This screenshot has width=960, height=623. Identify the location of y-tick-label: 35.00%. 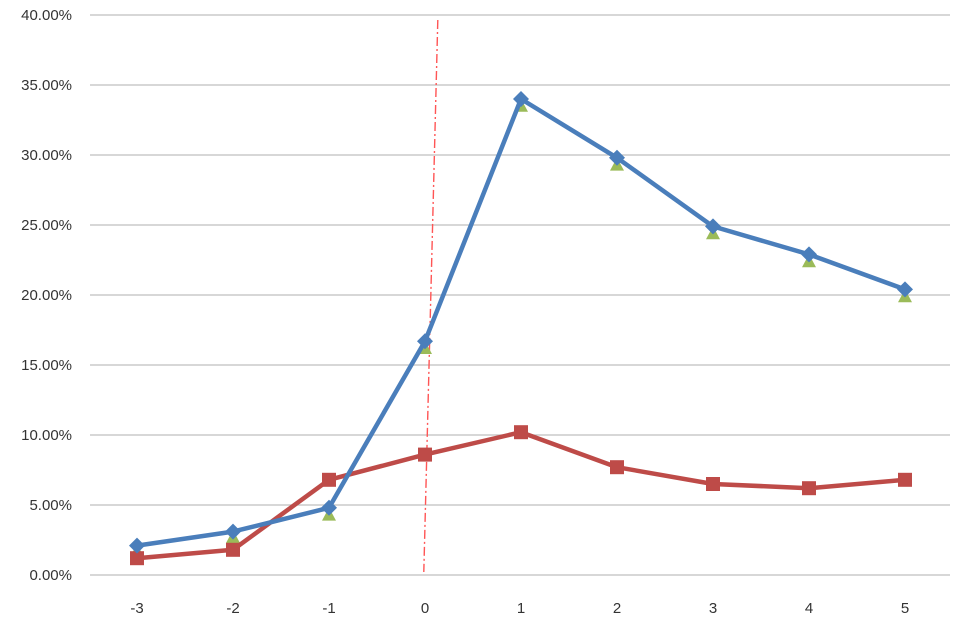
(46, 85).